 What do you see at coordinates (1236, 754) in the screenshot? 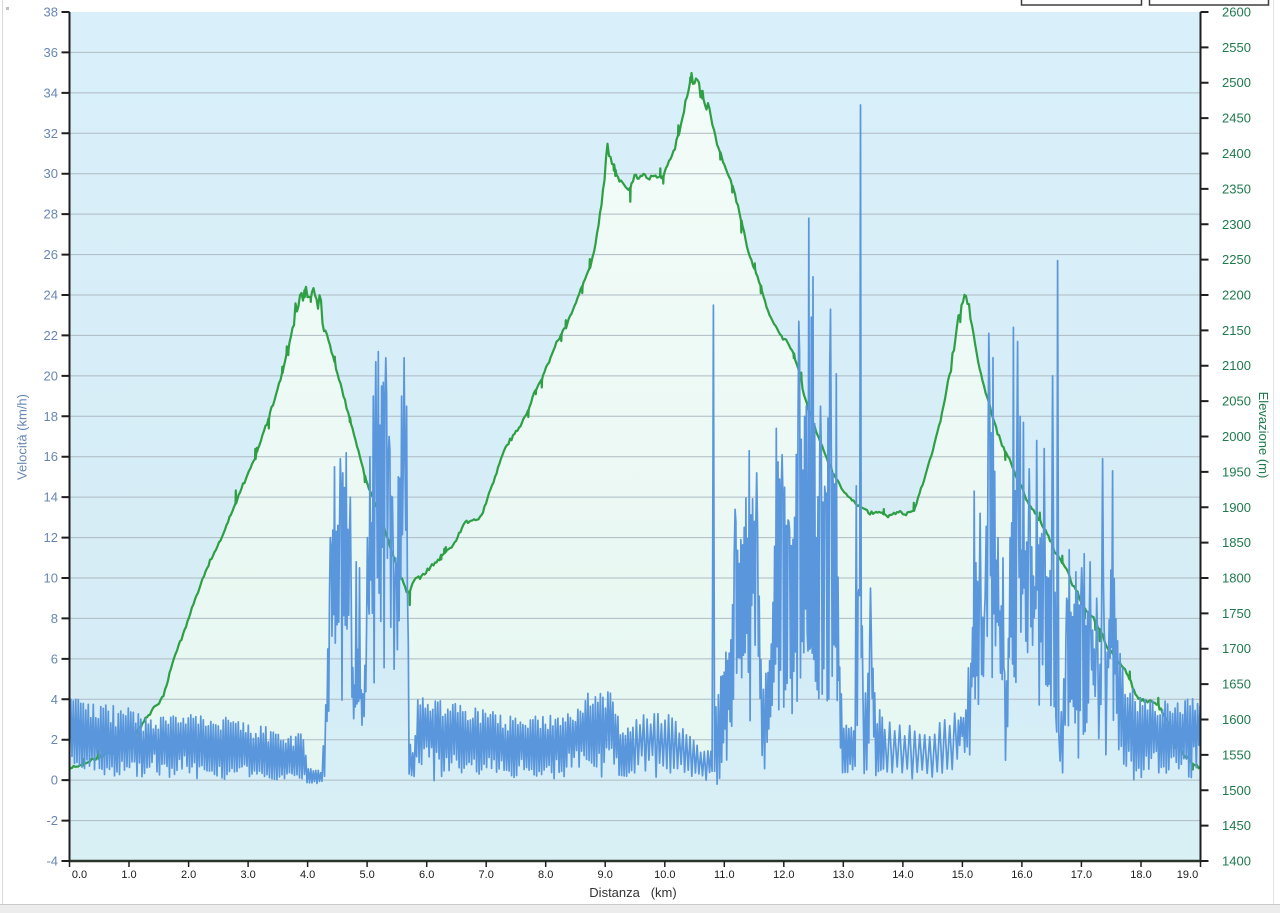
I see `svg-text: 1550` at bounding box center [1236, 754].